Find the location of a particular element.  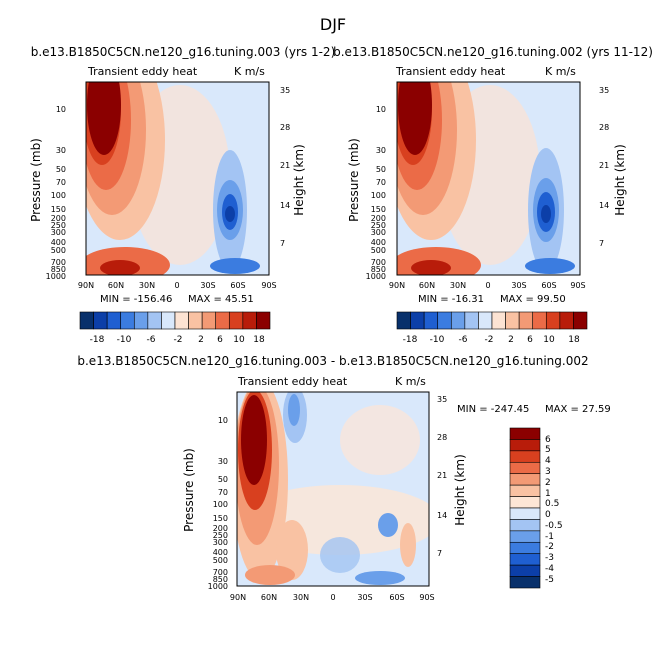

panel-c-colorbar-labels: 6 5 4 3 2 1 0.5 0 -0.5 -1 -2 -3 -4 -5 is located at coordinates (554, 510).